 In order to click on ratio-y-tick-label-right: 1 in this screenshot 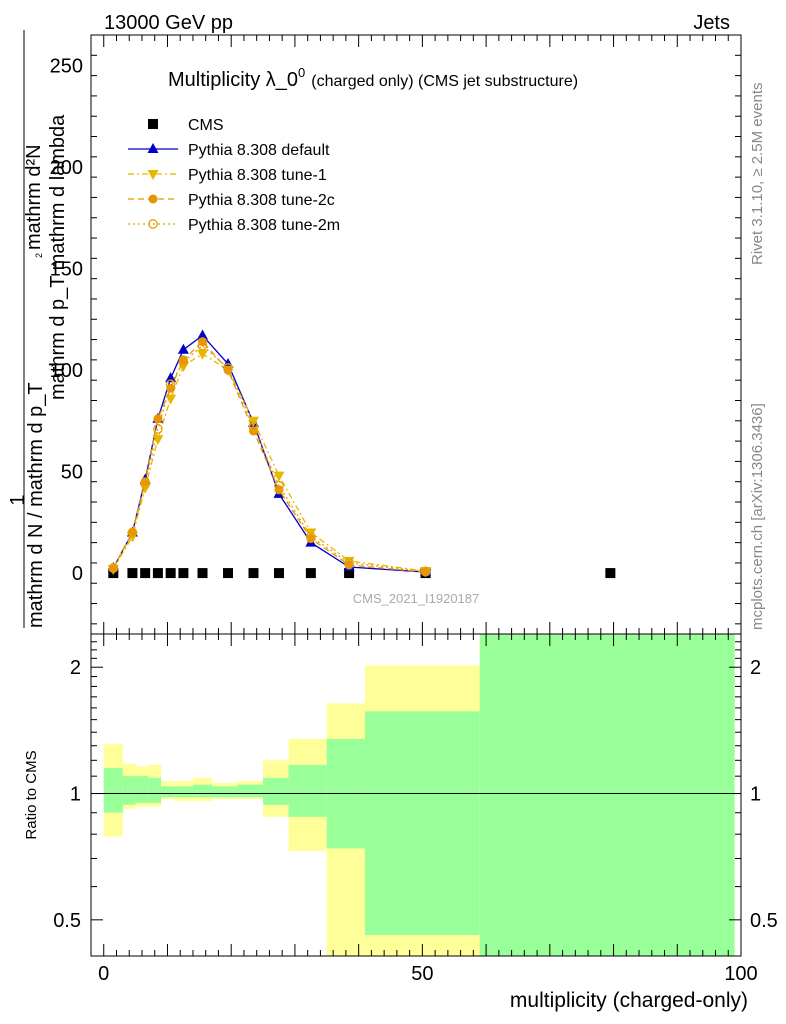, I will do `click(755, 795)`.